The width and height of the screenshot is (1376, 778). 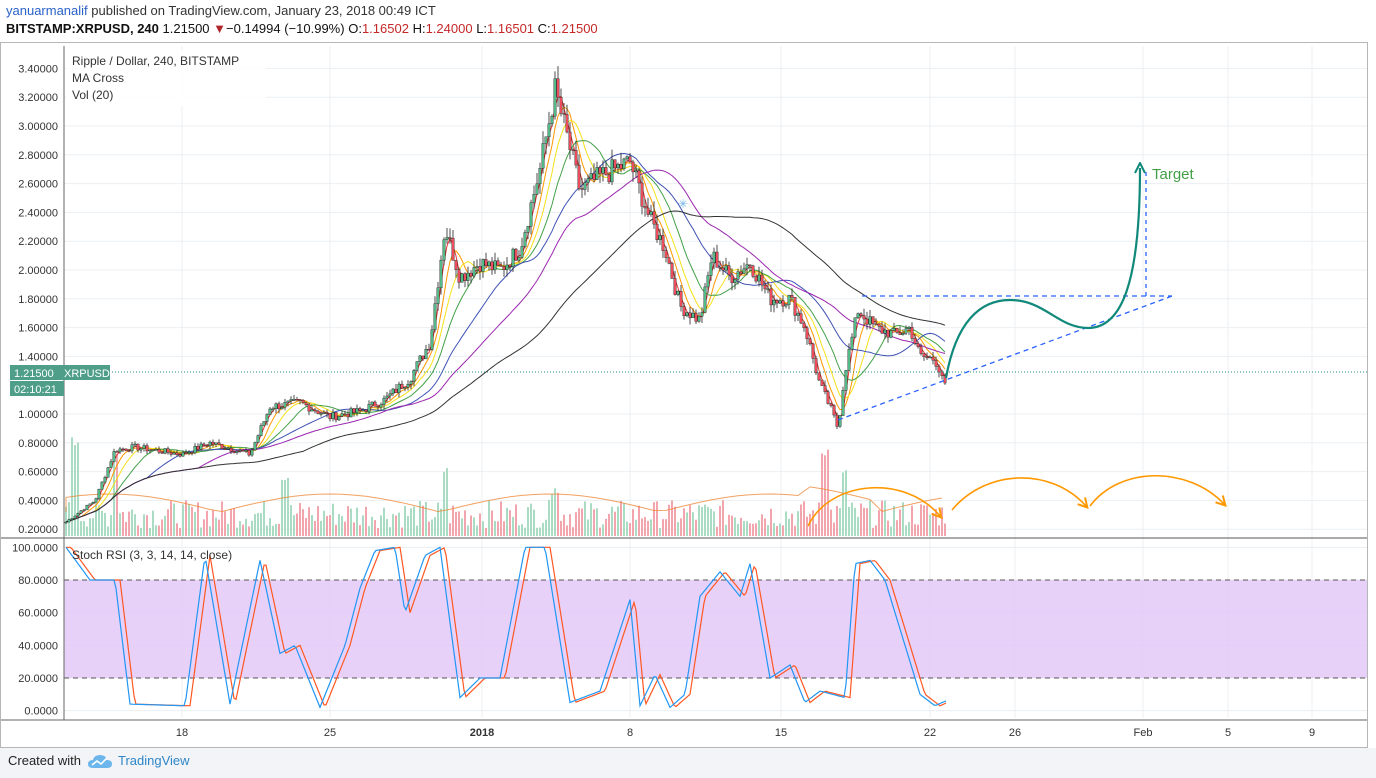 I want to click on tradingview-cloud-icon, so click(x=100, y=762).